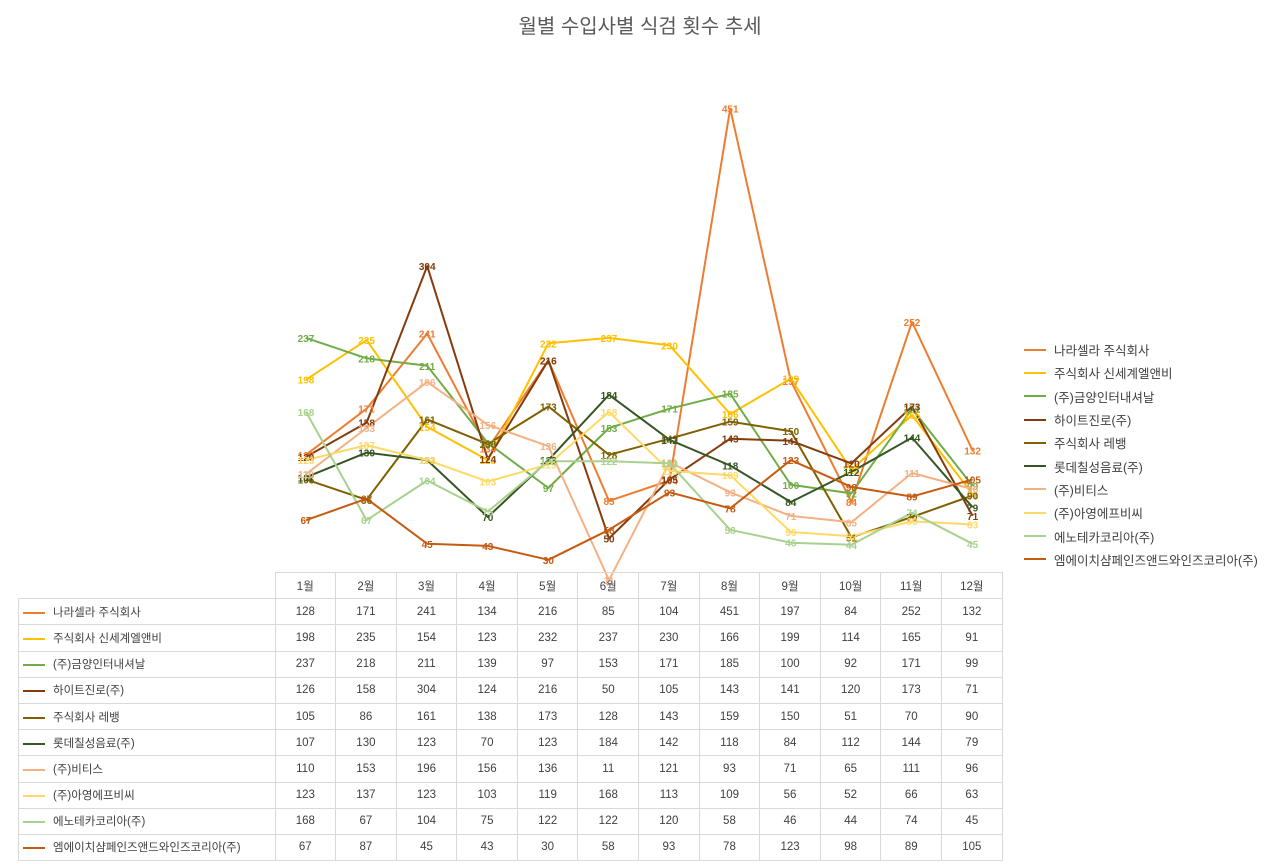 Image resolution: width=1280 pixels, height=864 pixels. Describe the element at coordinates (790, 716) in the screenshot. I see `table-cell: 150` at that location.